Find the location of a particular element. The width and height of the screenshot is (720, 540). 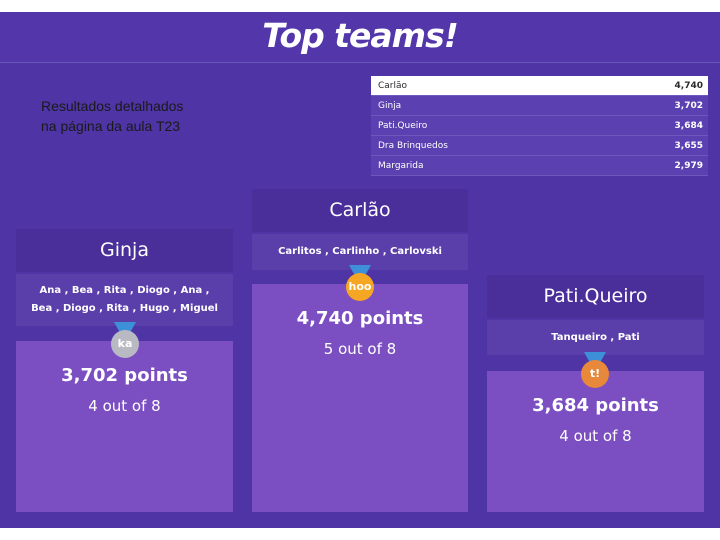

second-place-team-name: Ginja is located at coordinates (124, 250).